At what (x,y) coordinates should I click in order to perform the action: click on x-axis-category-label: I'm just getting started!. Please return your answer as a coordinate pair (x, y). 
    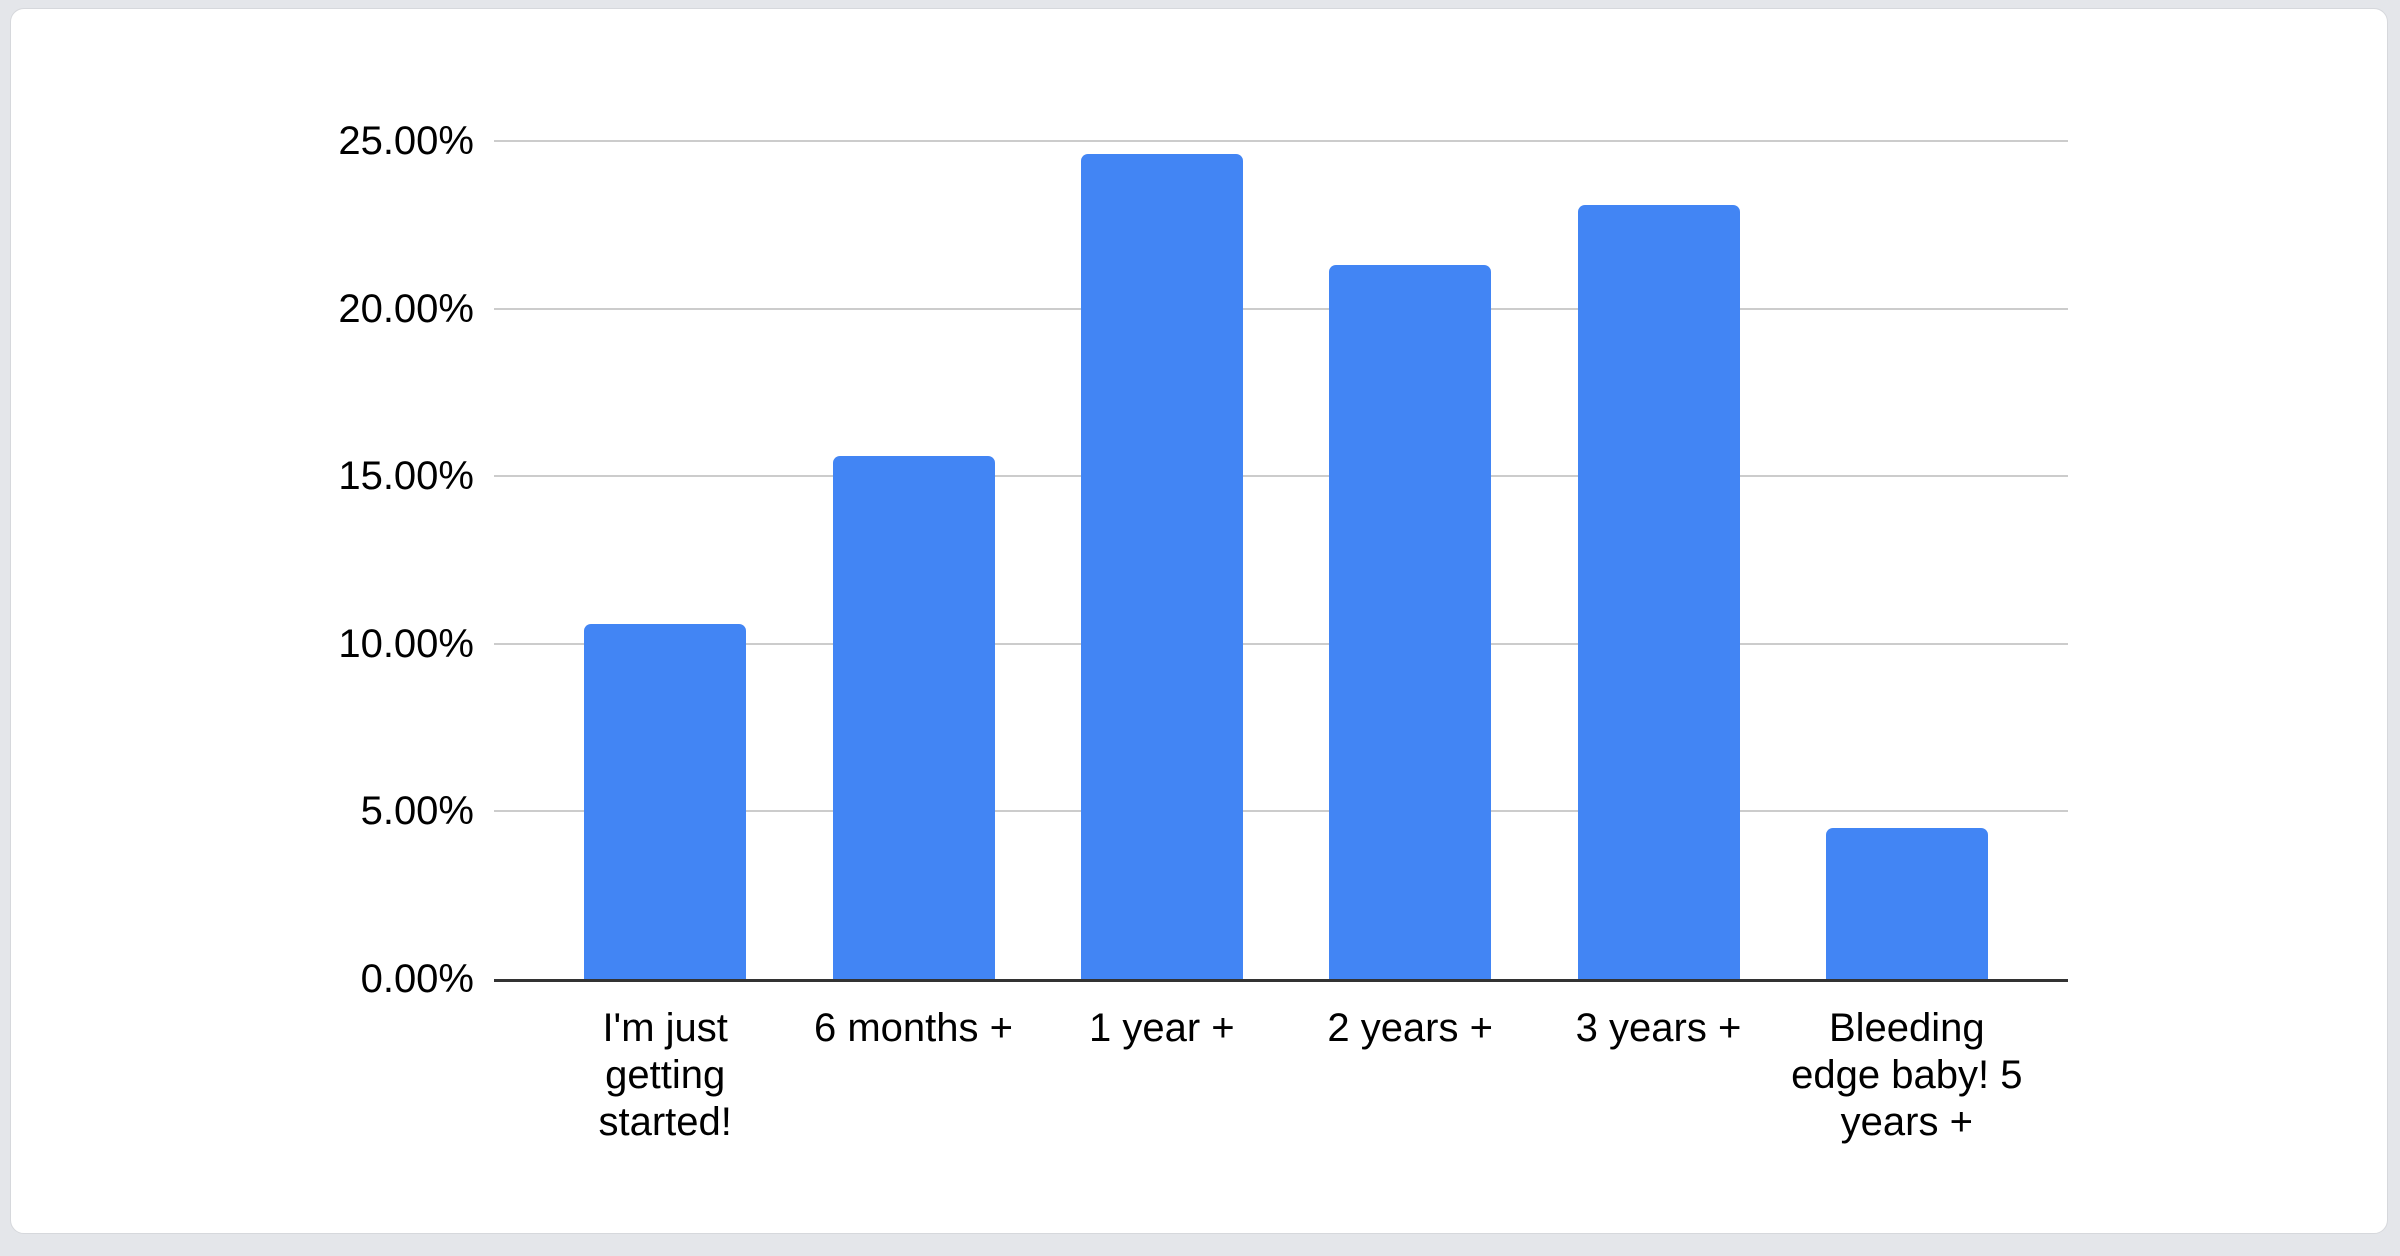
    Looking at the image, I should click on (665, 1075).